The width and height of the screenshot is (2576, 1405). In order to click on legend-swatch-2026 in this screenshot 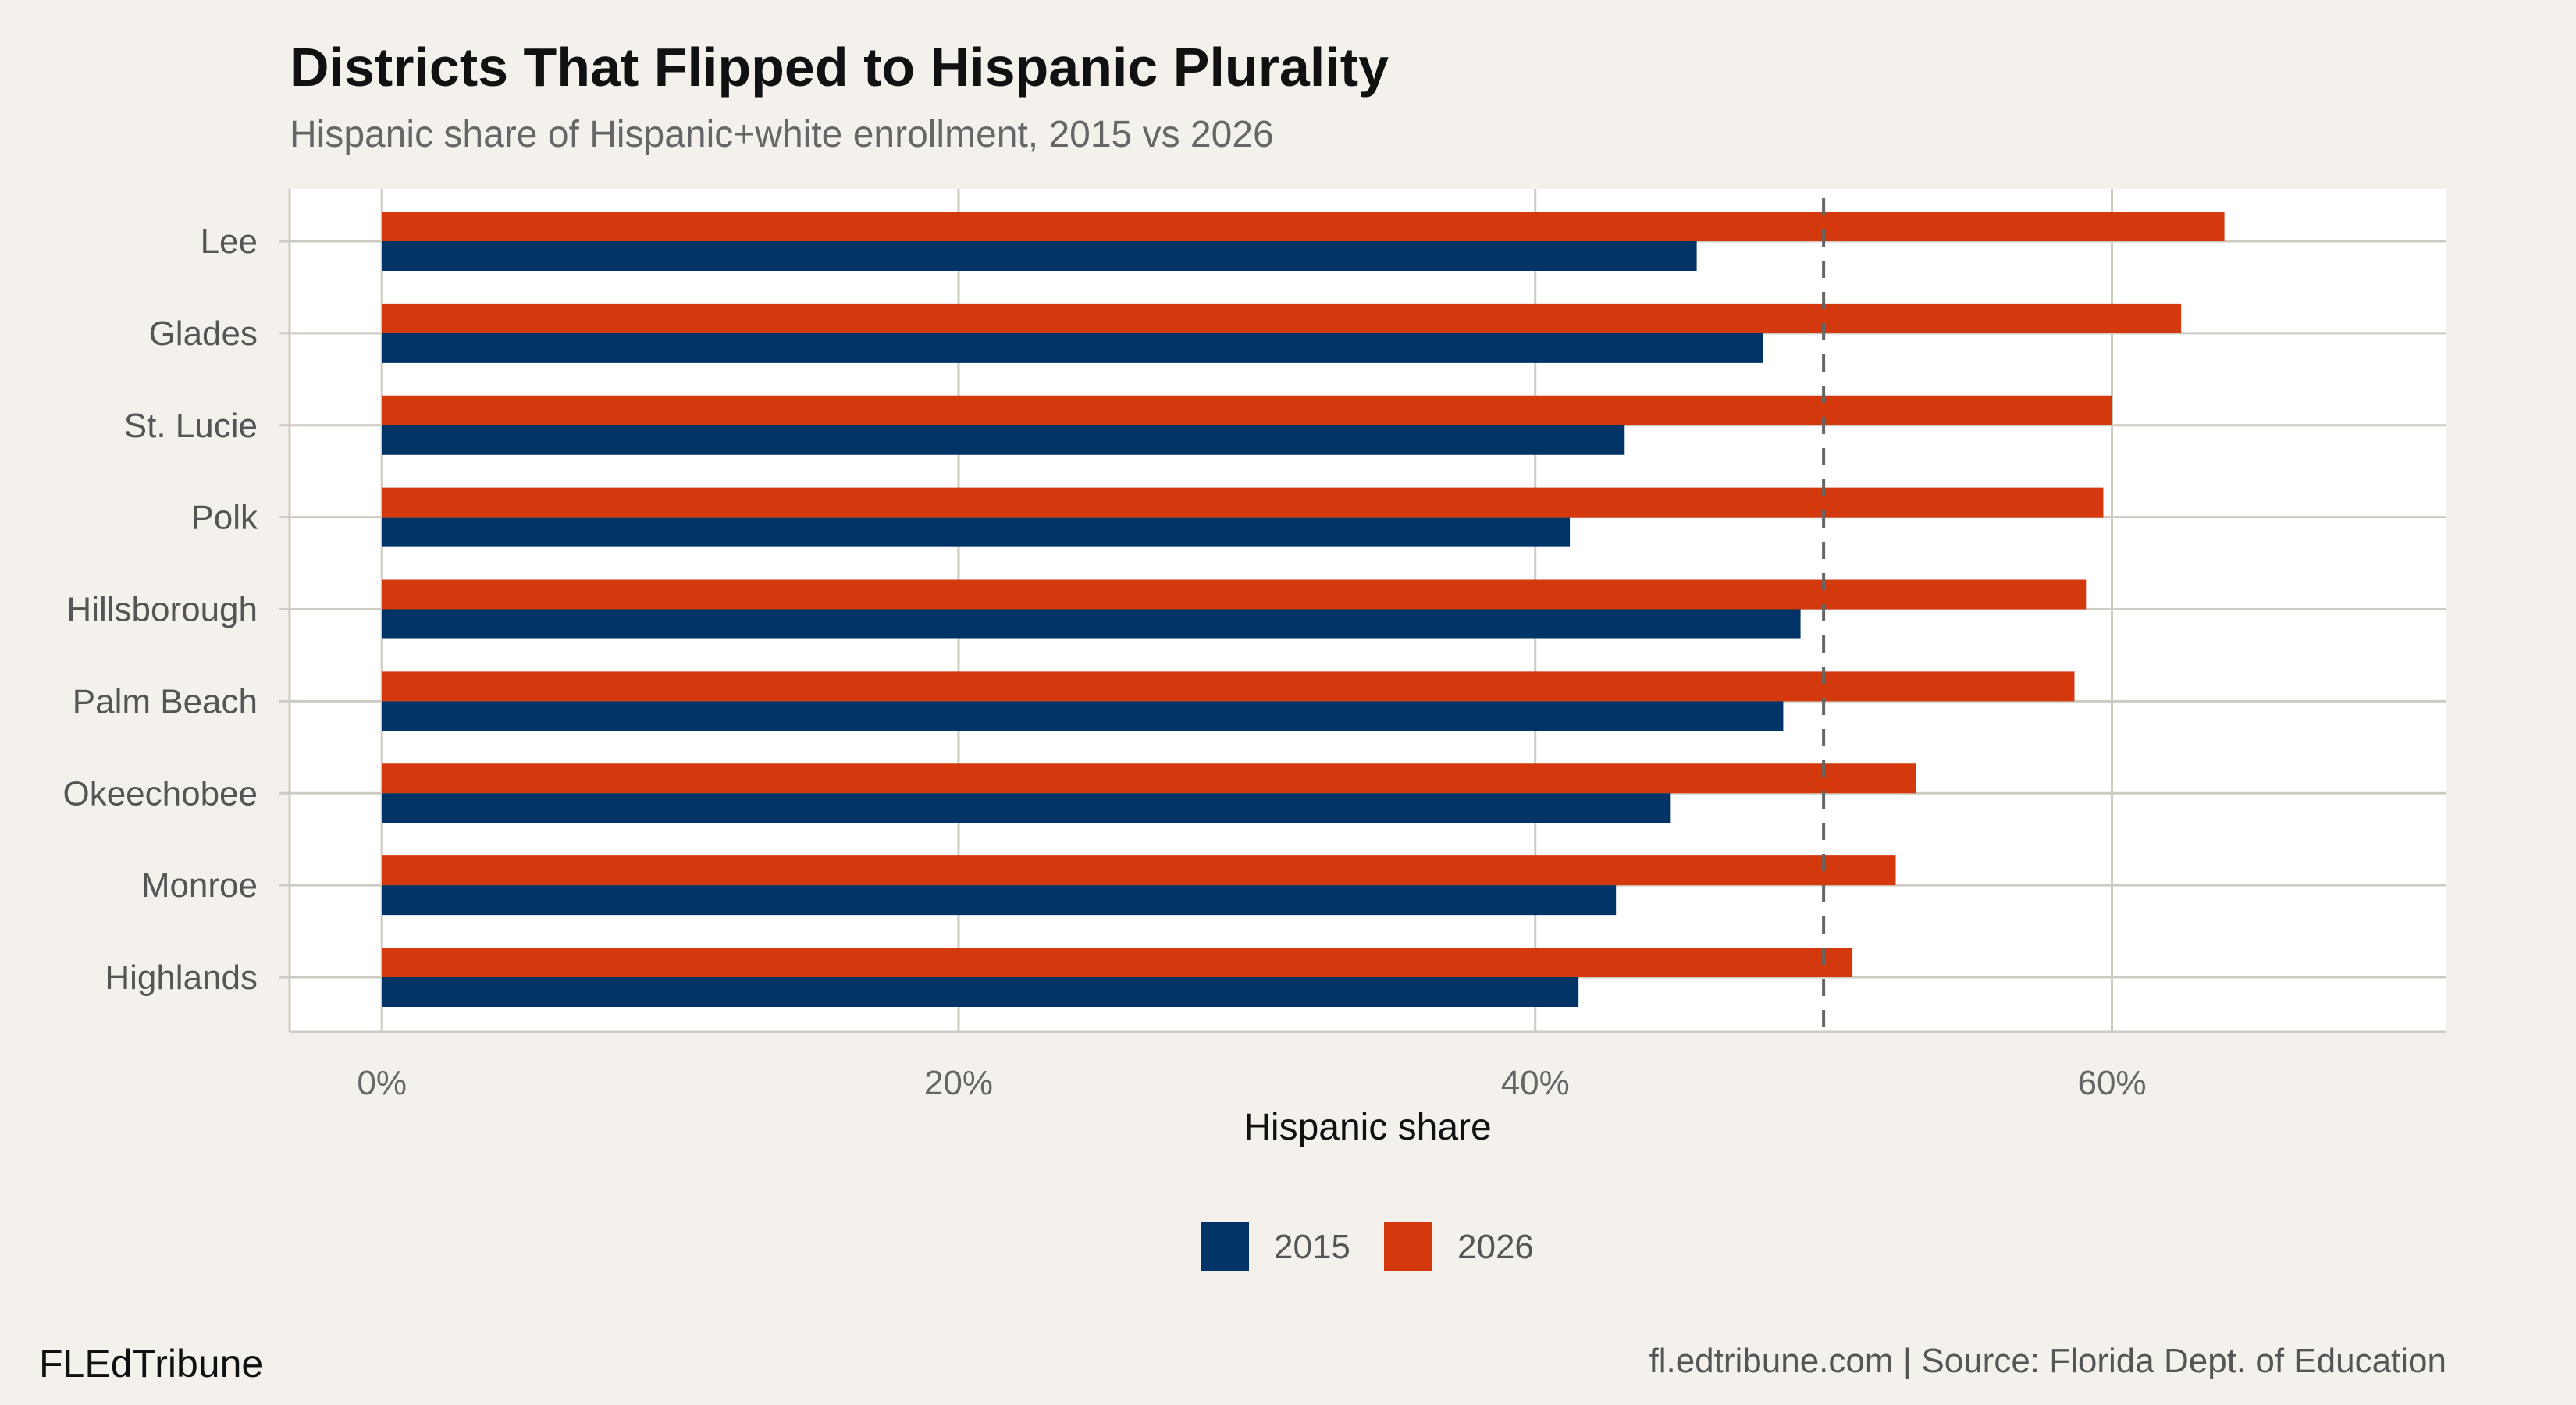, I will do `click(1408, 1246)`.